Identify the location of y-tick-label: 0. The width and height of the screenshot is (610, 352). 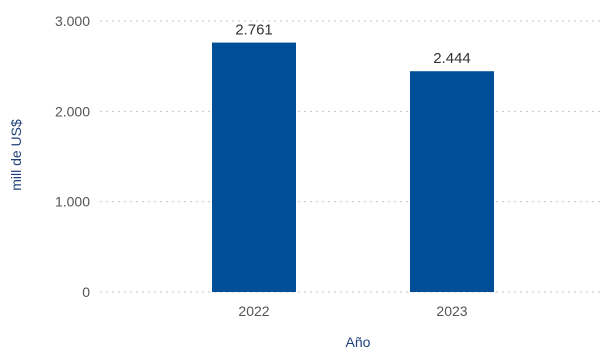
(86, 292).